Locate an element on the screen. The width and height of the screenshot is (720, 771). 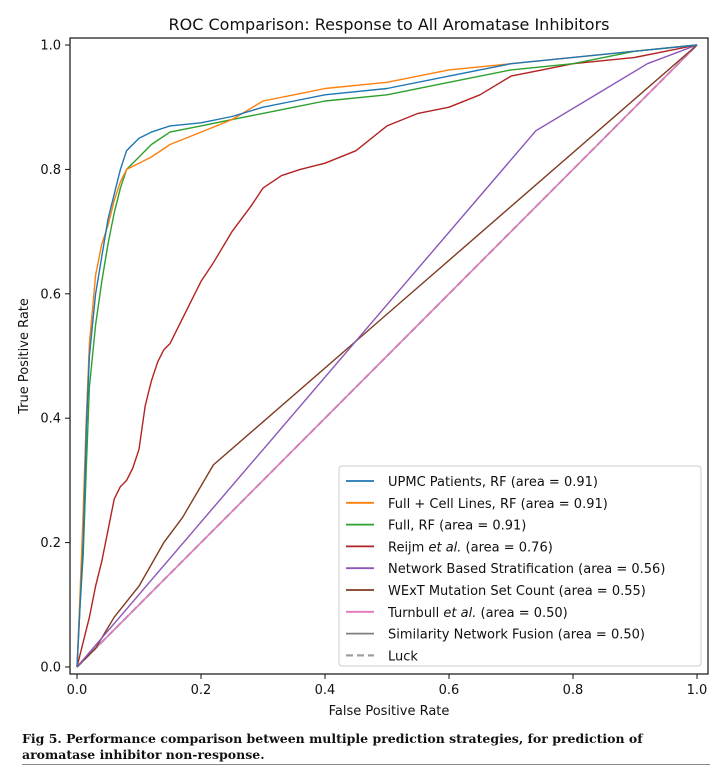
legend-label: Full + Cell Lines, RF (area = 0.91) is located at coordinates (498, 504).